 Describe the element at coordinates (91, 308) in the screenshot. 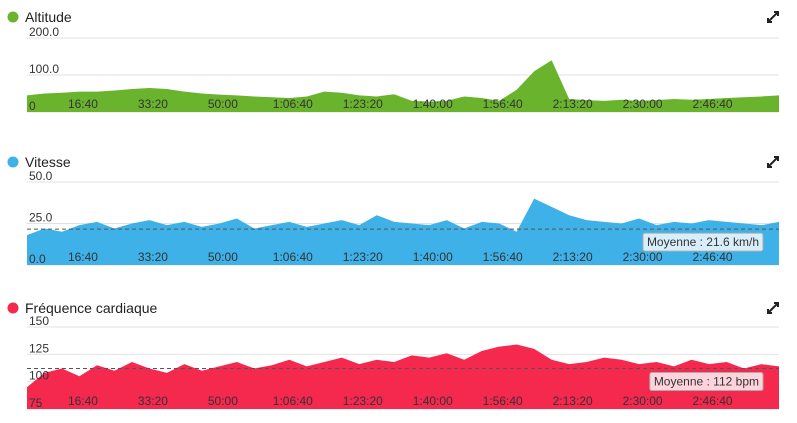

I see `chart-title: Fréquence cardiaque` at that location.